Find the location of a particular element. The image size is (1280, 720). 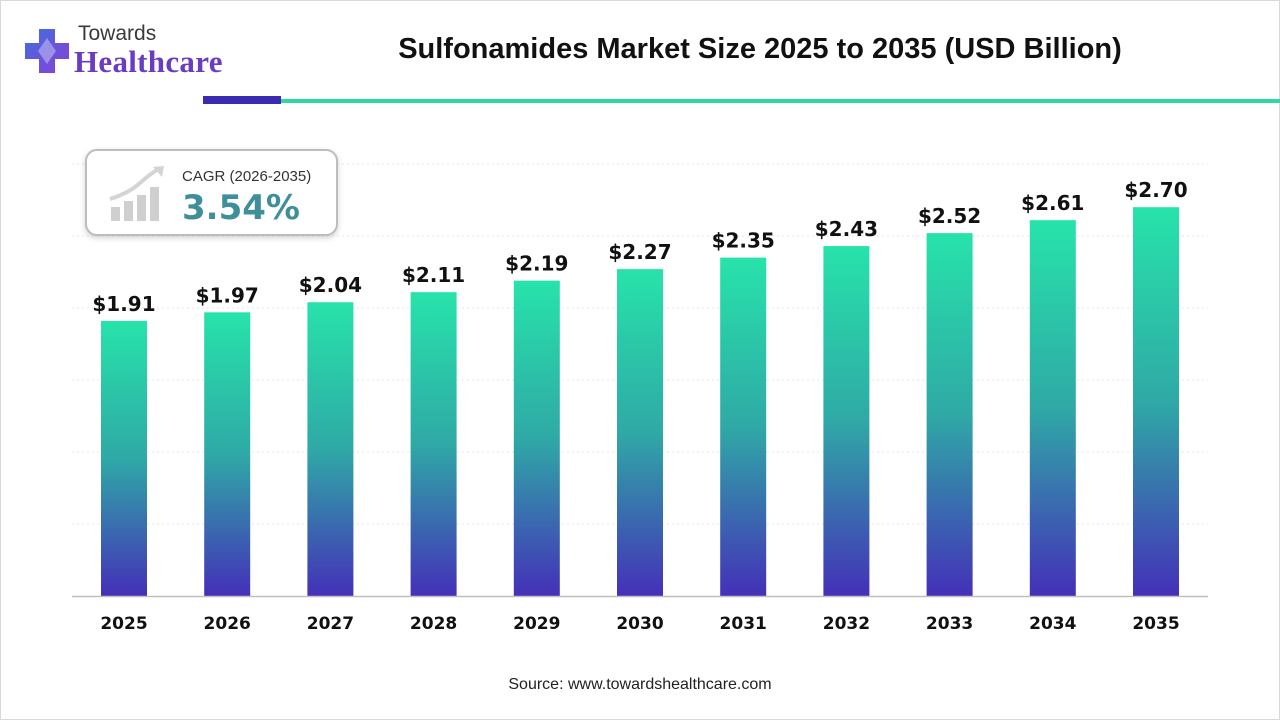

brand-logo: Towards Healthcare is located at coordinates (137, 52).